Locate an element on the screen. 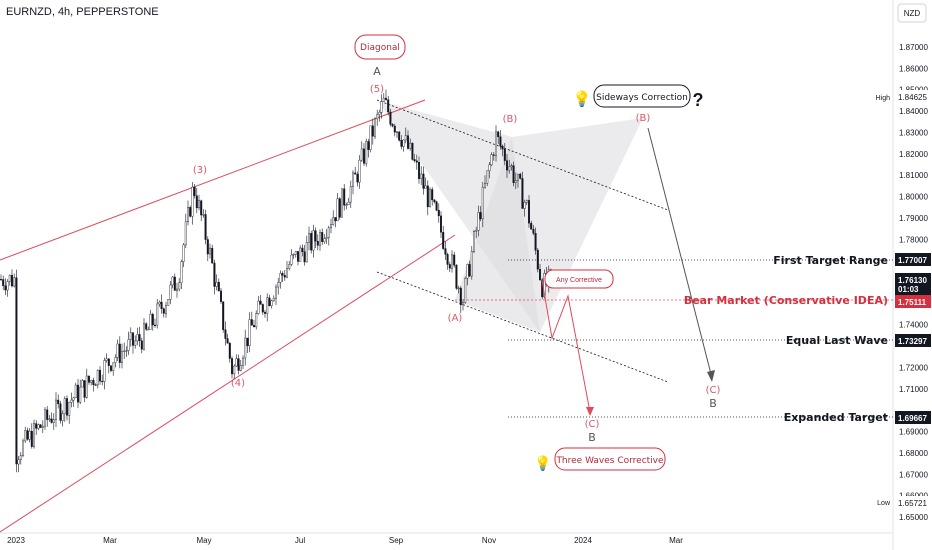 The image size is (932, 550). y-tick-label: 1.79000 is located at coordinates (913, 218).